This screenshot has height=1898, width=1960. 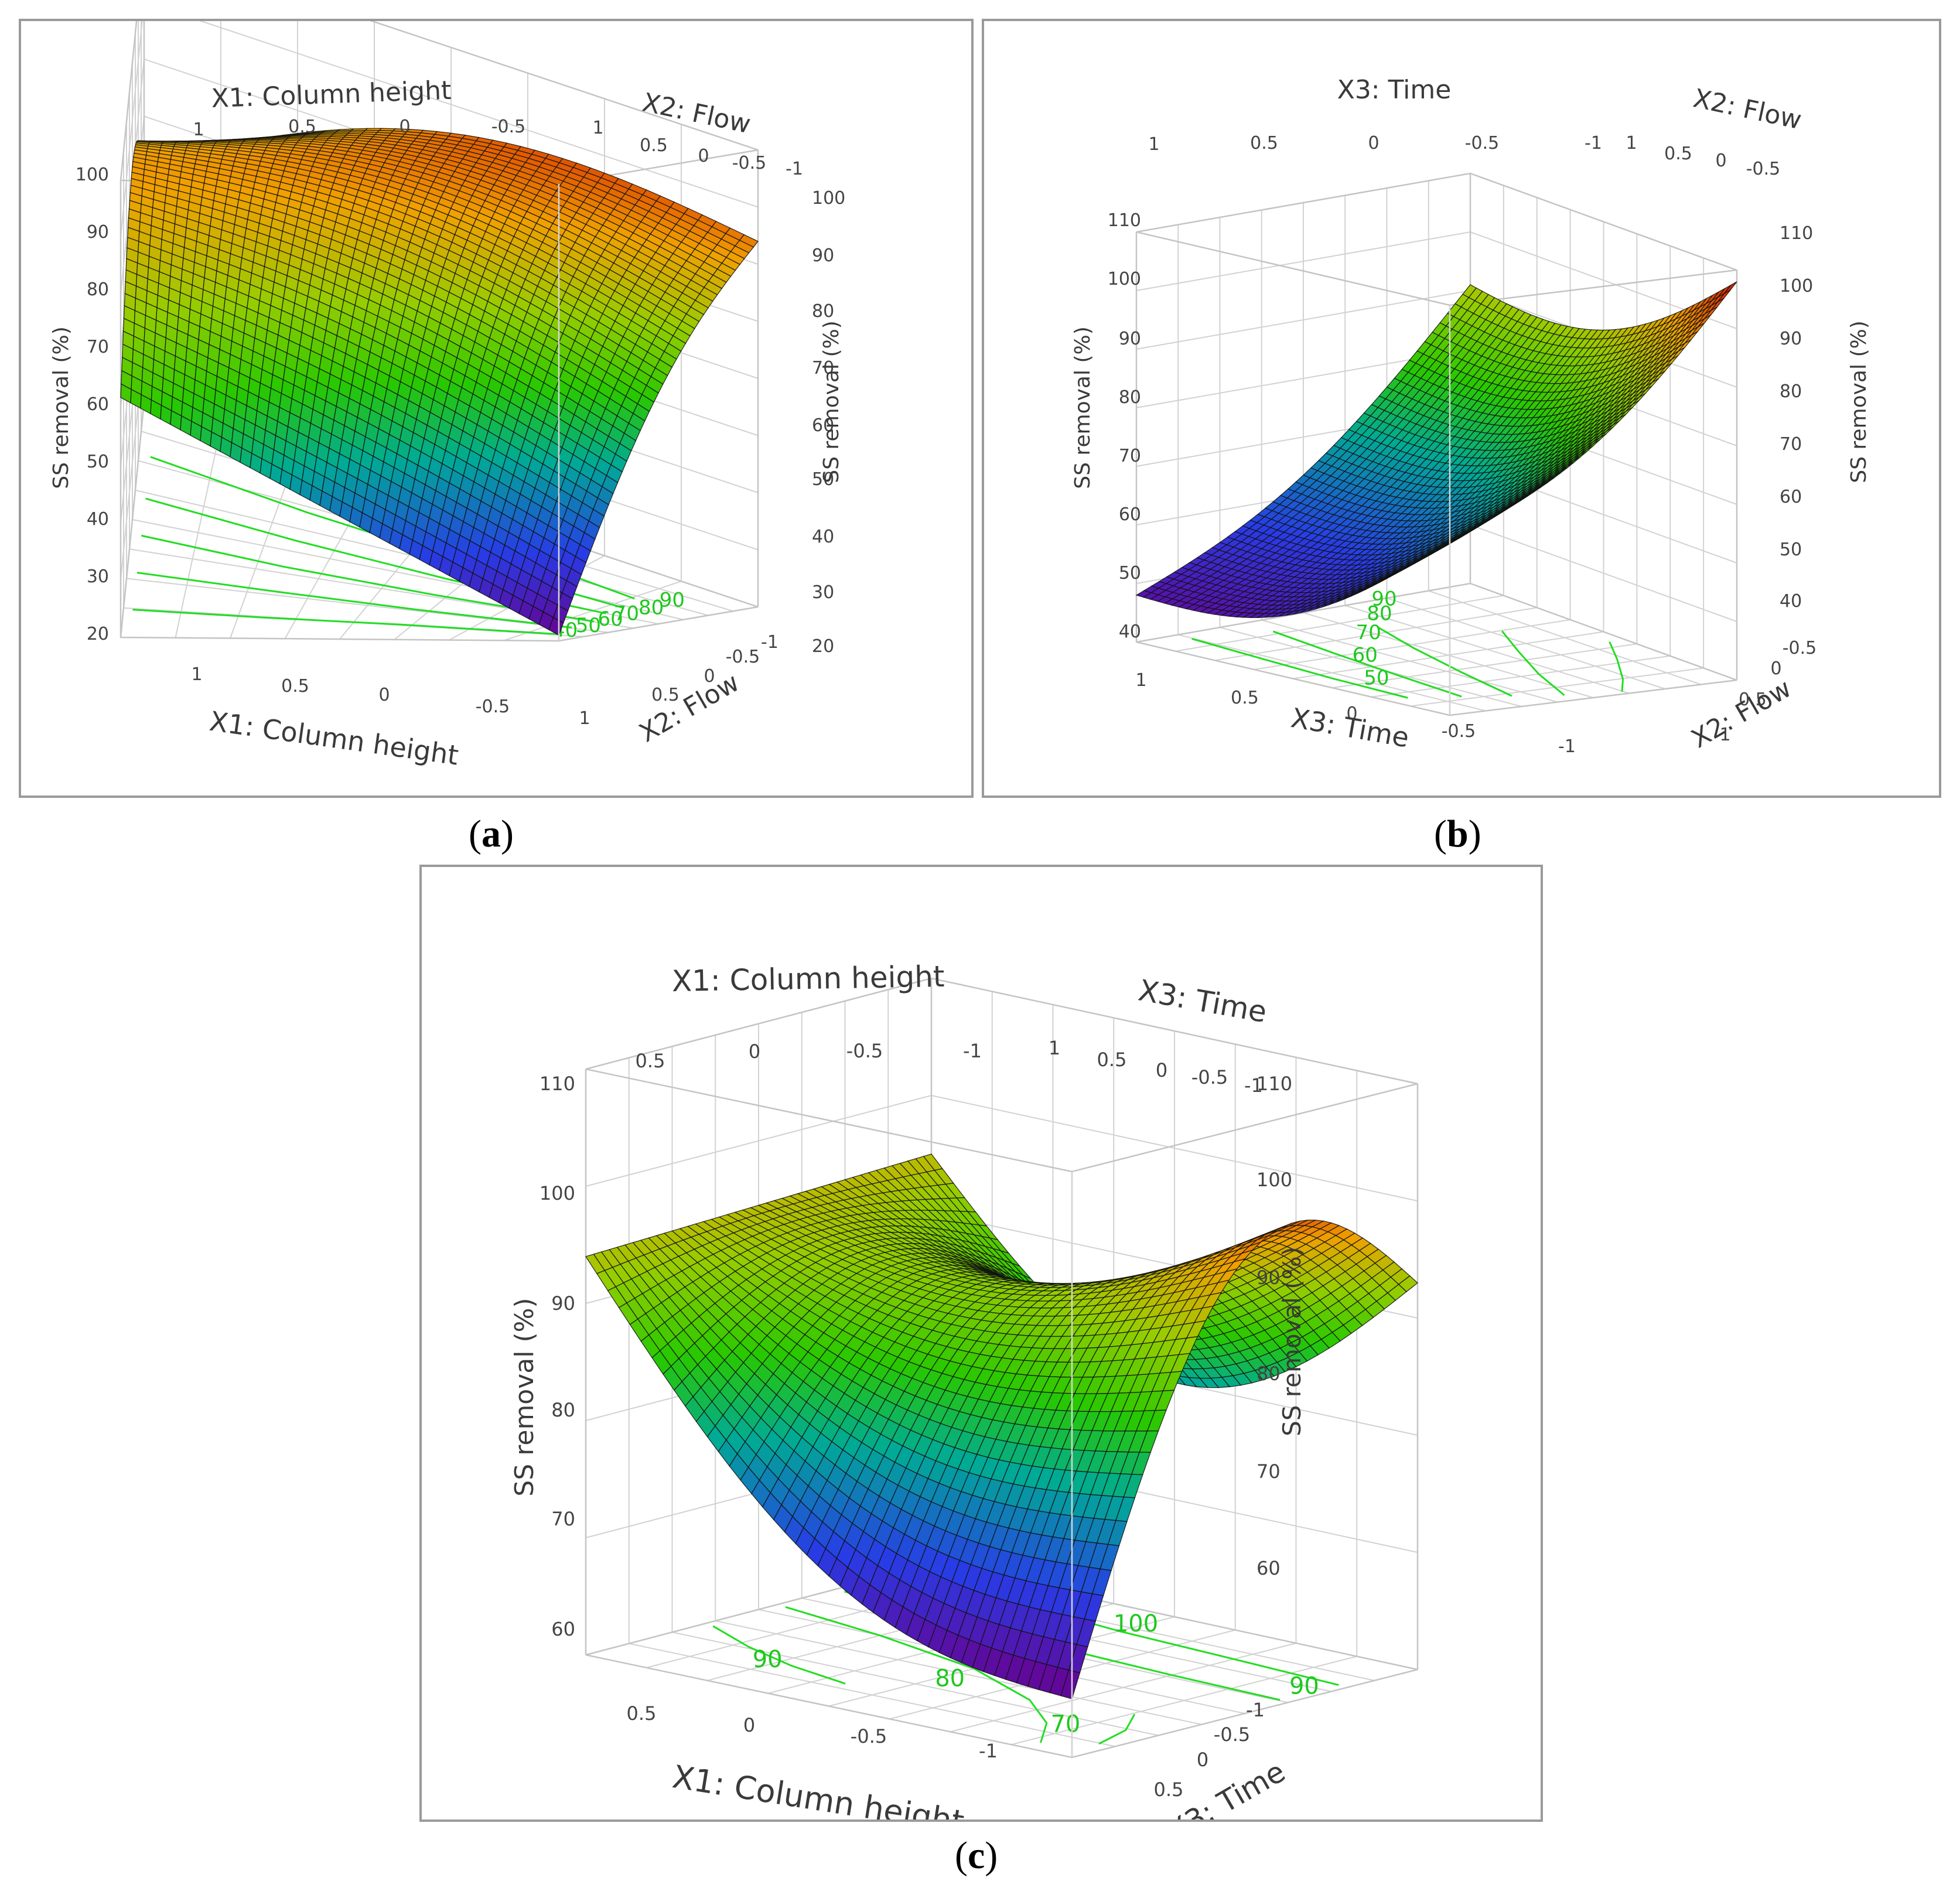 What do you see at coordinates (1136, 1623) in the screenshot?
I see `contour-label: 100` at bounding box center [1136, 1623].